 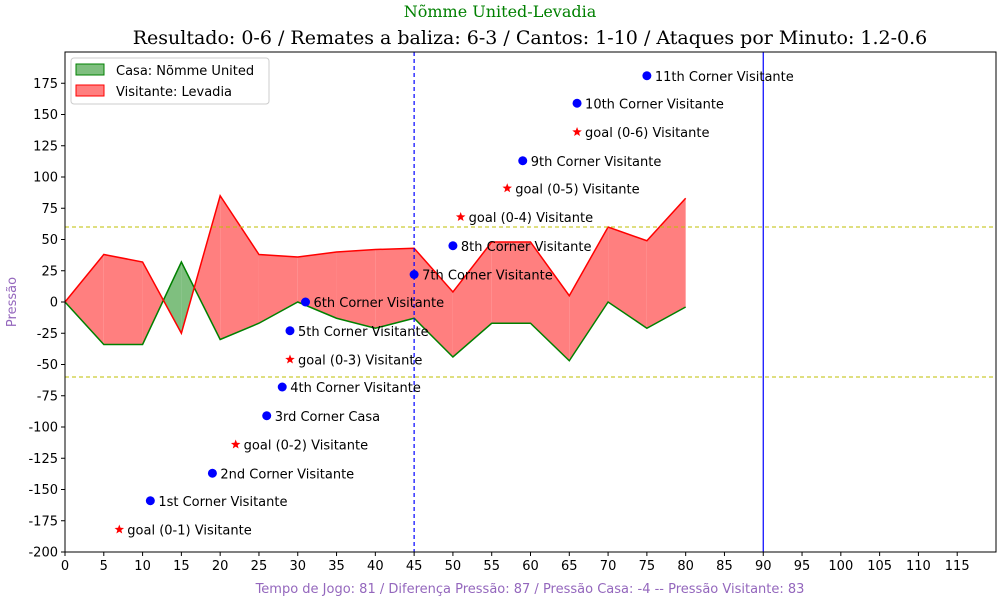 What do you see at coordinates (491, 566) in the screenshot?
I see `x-tick-label: 55` at bounding box center [491, 566].